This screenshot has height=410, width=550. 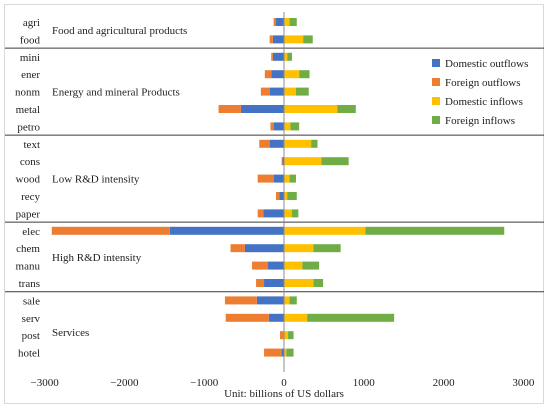 What do you see at coordinates (31, 319) in the screenshot?
I see `category-label: serv` at bounding box center [31, 319].